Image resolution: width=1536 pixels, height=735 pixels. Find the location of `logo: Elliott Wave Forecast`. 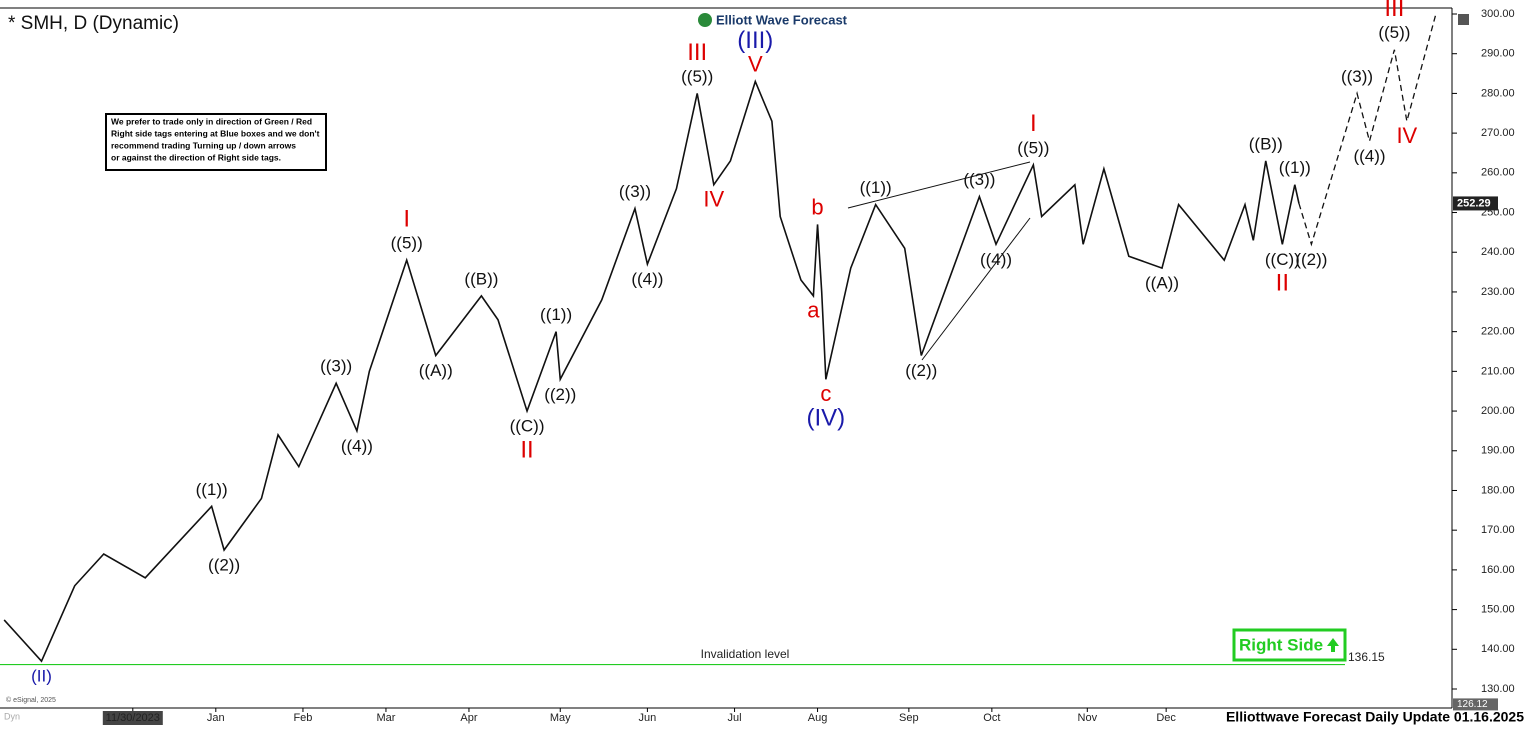

logo: Elliott Wave Forecast is located at coordinates (782, 19).